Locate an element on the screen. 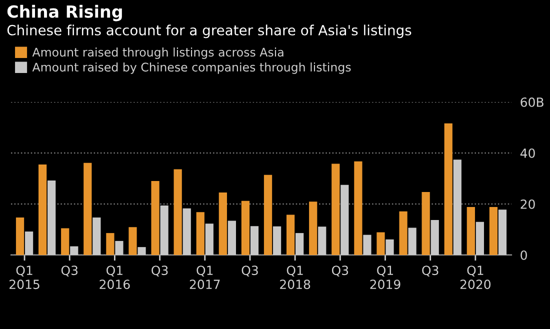  y-tick-label: 20 is located at coordinates (527, 204).